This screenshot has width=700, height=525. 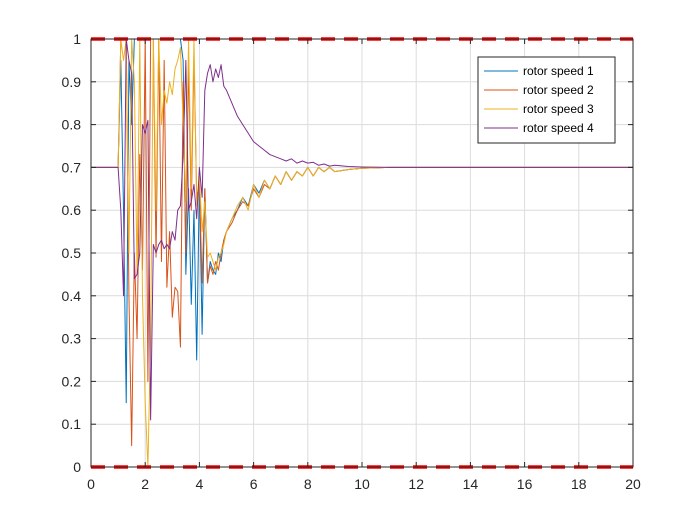 What do you see at coordinates (525, 484) in the screenshot?
I see `x-tick-label: 16` at bounding box center [525, 484].